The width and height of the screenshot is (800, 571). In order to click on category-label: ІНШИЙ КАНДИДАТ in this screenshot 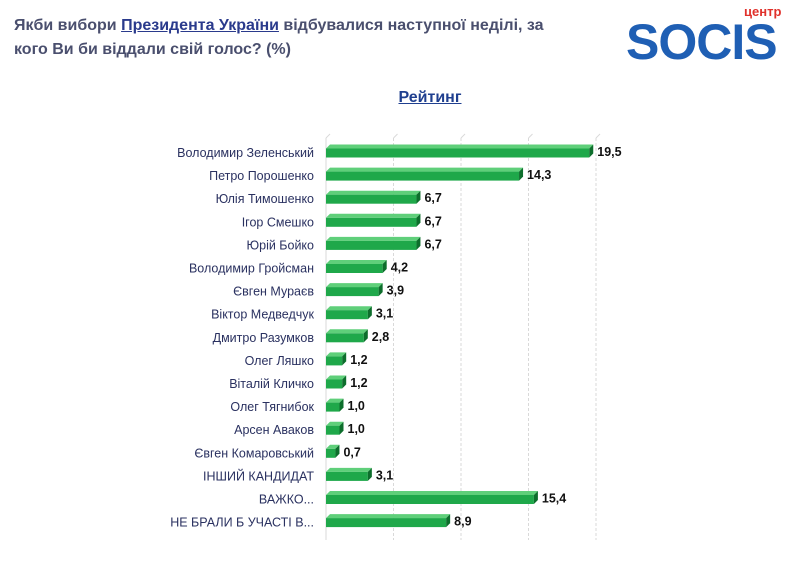, I will do `click(258, 475)`.